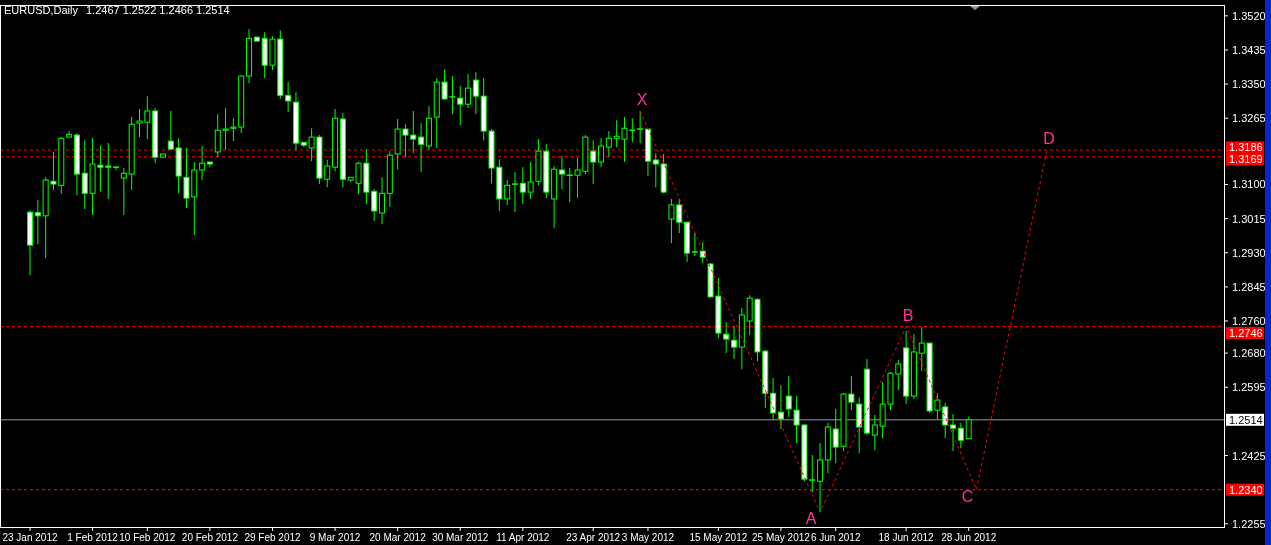 This screenshot has height=545, width=1271. What do you see at coordinates (147, 537) in the screenshot?
I see `x-tick-label: 10 Feb 2012` at bounding box center [147, 537].